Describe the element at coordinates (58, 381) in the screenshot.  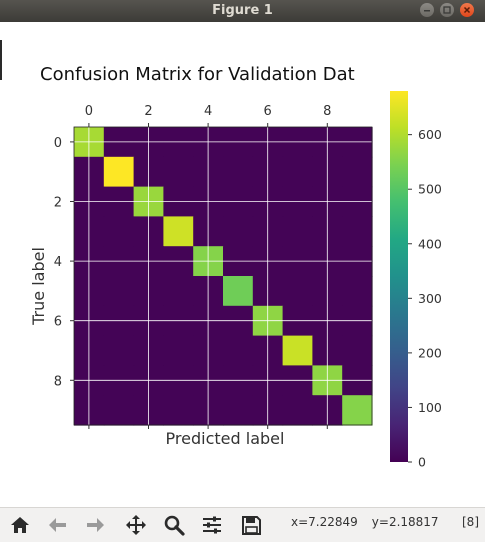
I see `y-tick-label-8: 8` at that location.